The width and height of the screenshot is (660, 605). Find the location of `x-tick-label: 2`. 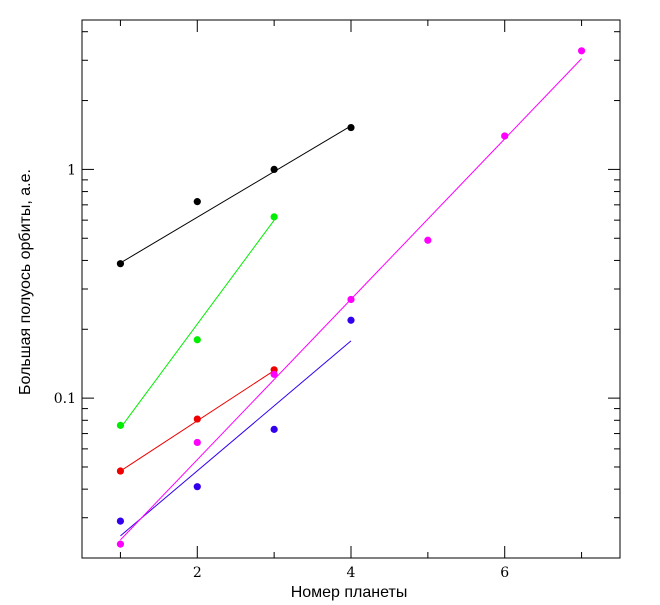

x-tick-label: 2 is located at coordinates (197, 573).